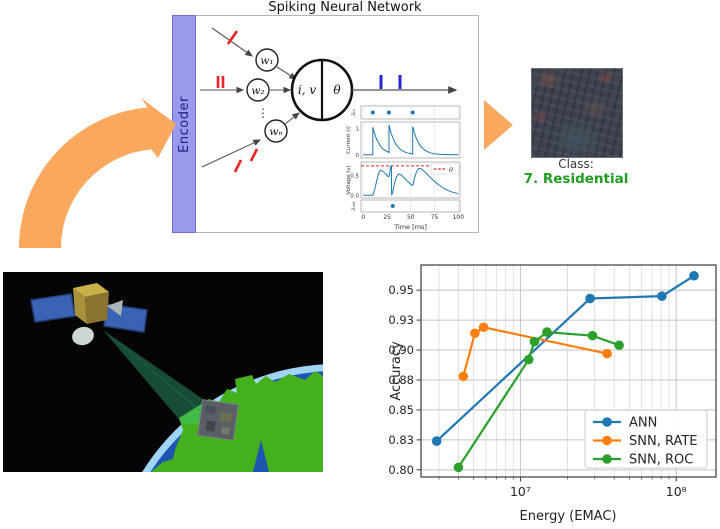 The height and width of the screenshot is (529, 720). Describe the element at coordinates (353, 206) in the screenshot. I see `zout-axis-label: zₒᵤₜ` at that location.